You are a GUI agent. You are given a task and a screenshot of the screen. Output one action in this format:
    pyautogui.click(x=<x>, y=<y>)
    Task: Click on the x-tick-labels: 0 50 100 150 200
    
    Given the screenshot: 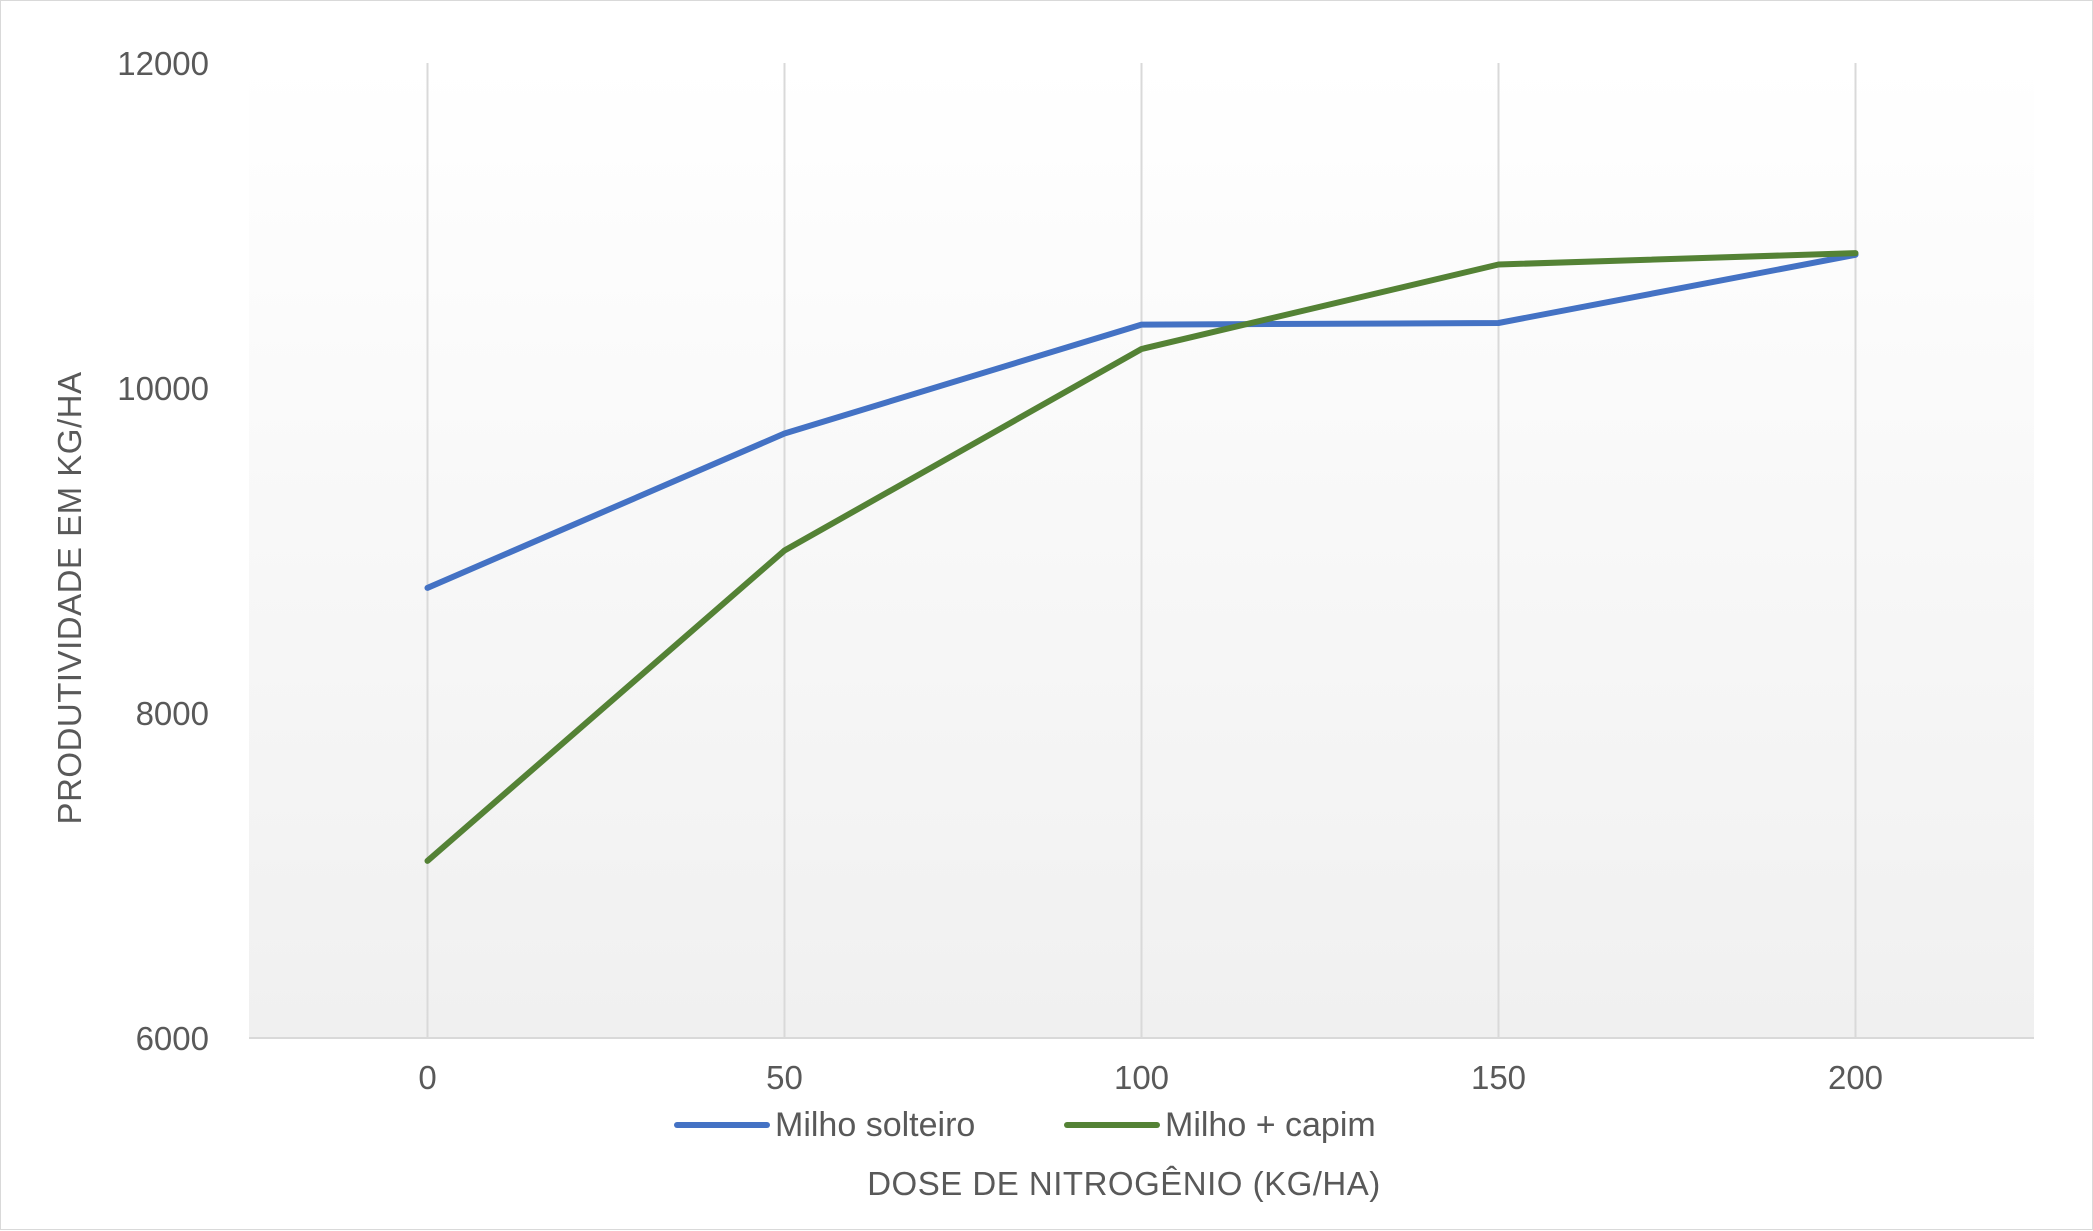 What is the action you would take?
    pyautogui.click(x=1150, y=1077)
    